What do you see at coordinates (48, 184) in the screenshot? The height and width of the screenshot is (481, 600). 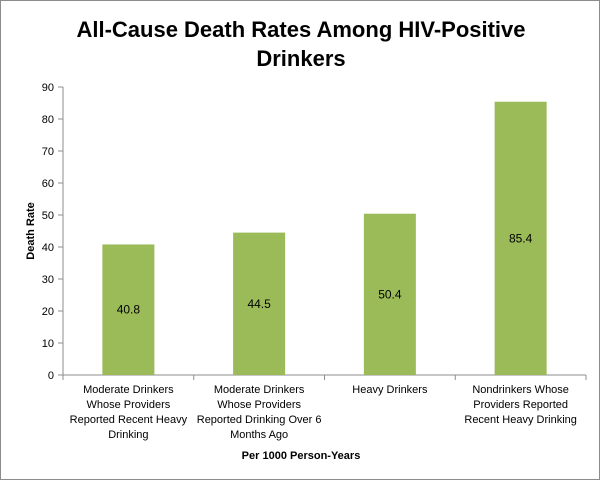 I see `y-tick-label: 60` at bounding box center [48, 184].